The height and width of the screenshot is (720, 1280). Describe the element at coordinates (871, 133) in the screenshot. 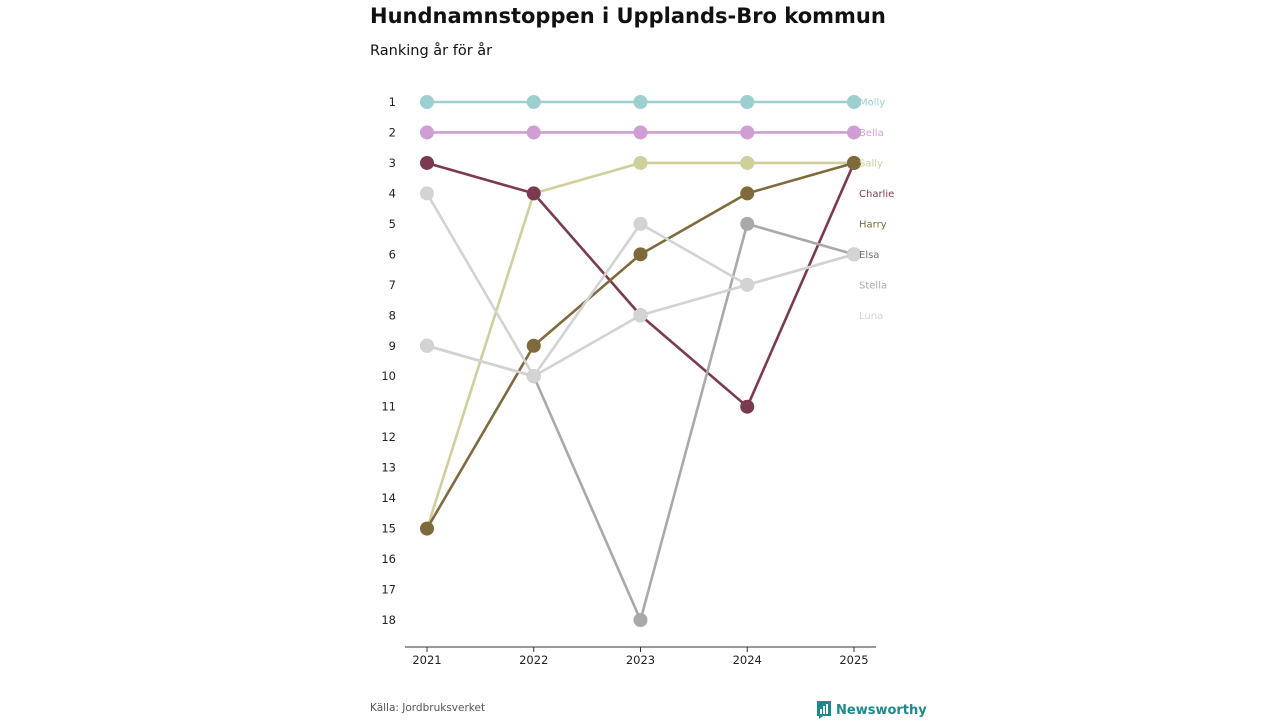

I see `end-label-bella: Bella` at that location.